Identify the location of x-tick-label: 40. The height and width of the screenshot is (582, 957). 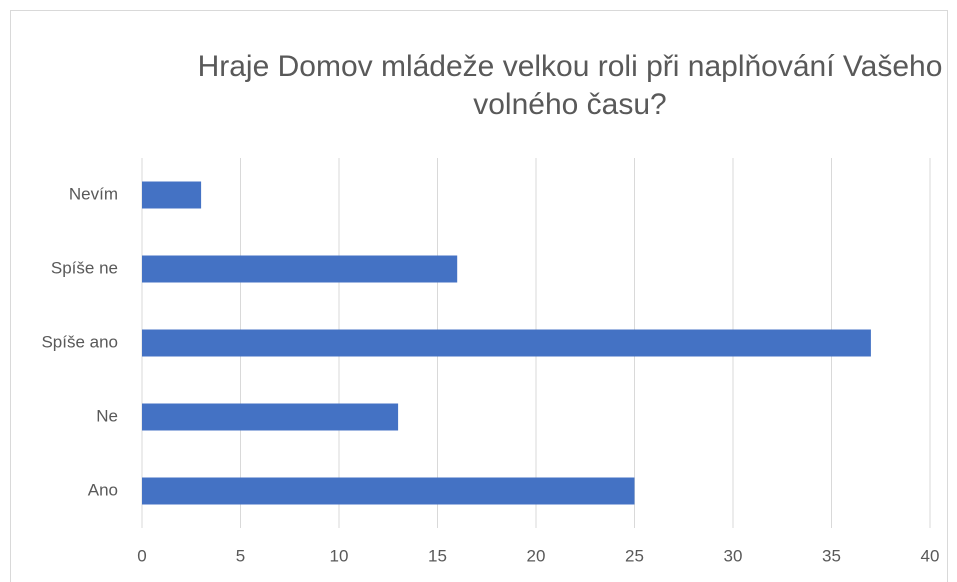
(930, 555).